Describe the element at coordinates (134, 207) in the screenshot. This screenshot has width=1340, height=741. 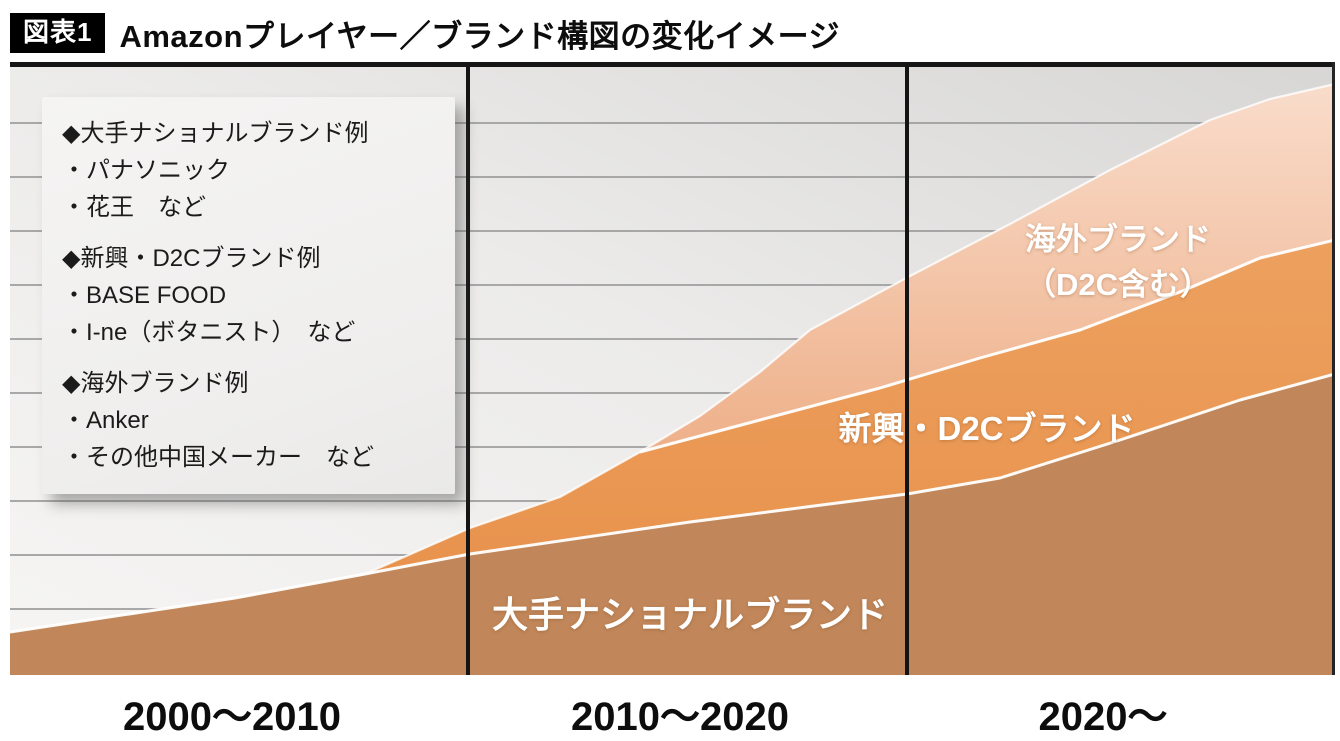
I see `legend-item: ・花王 など` at that location.